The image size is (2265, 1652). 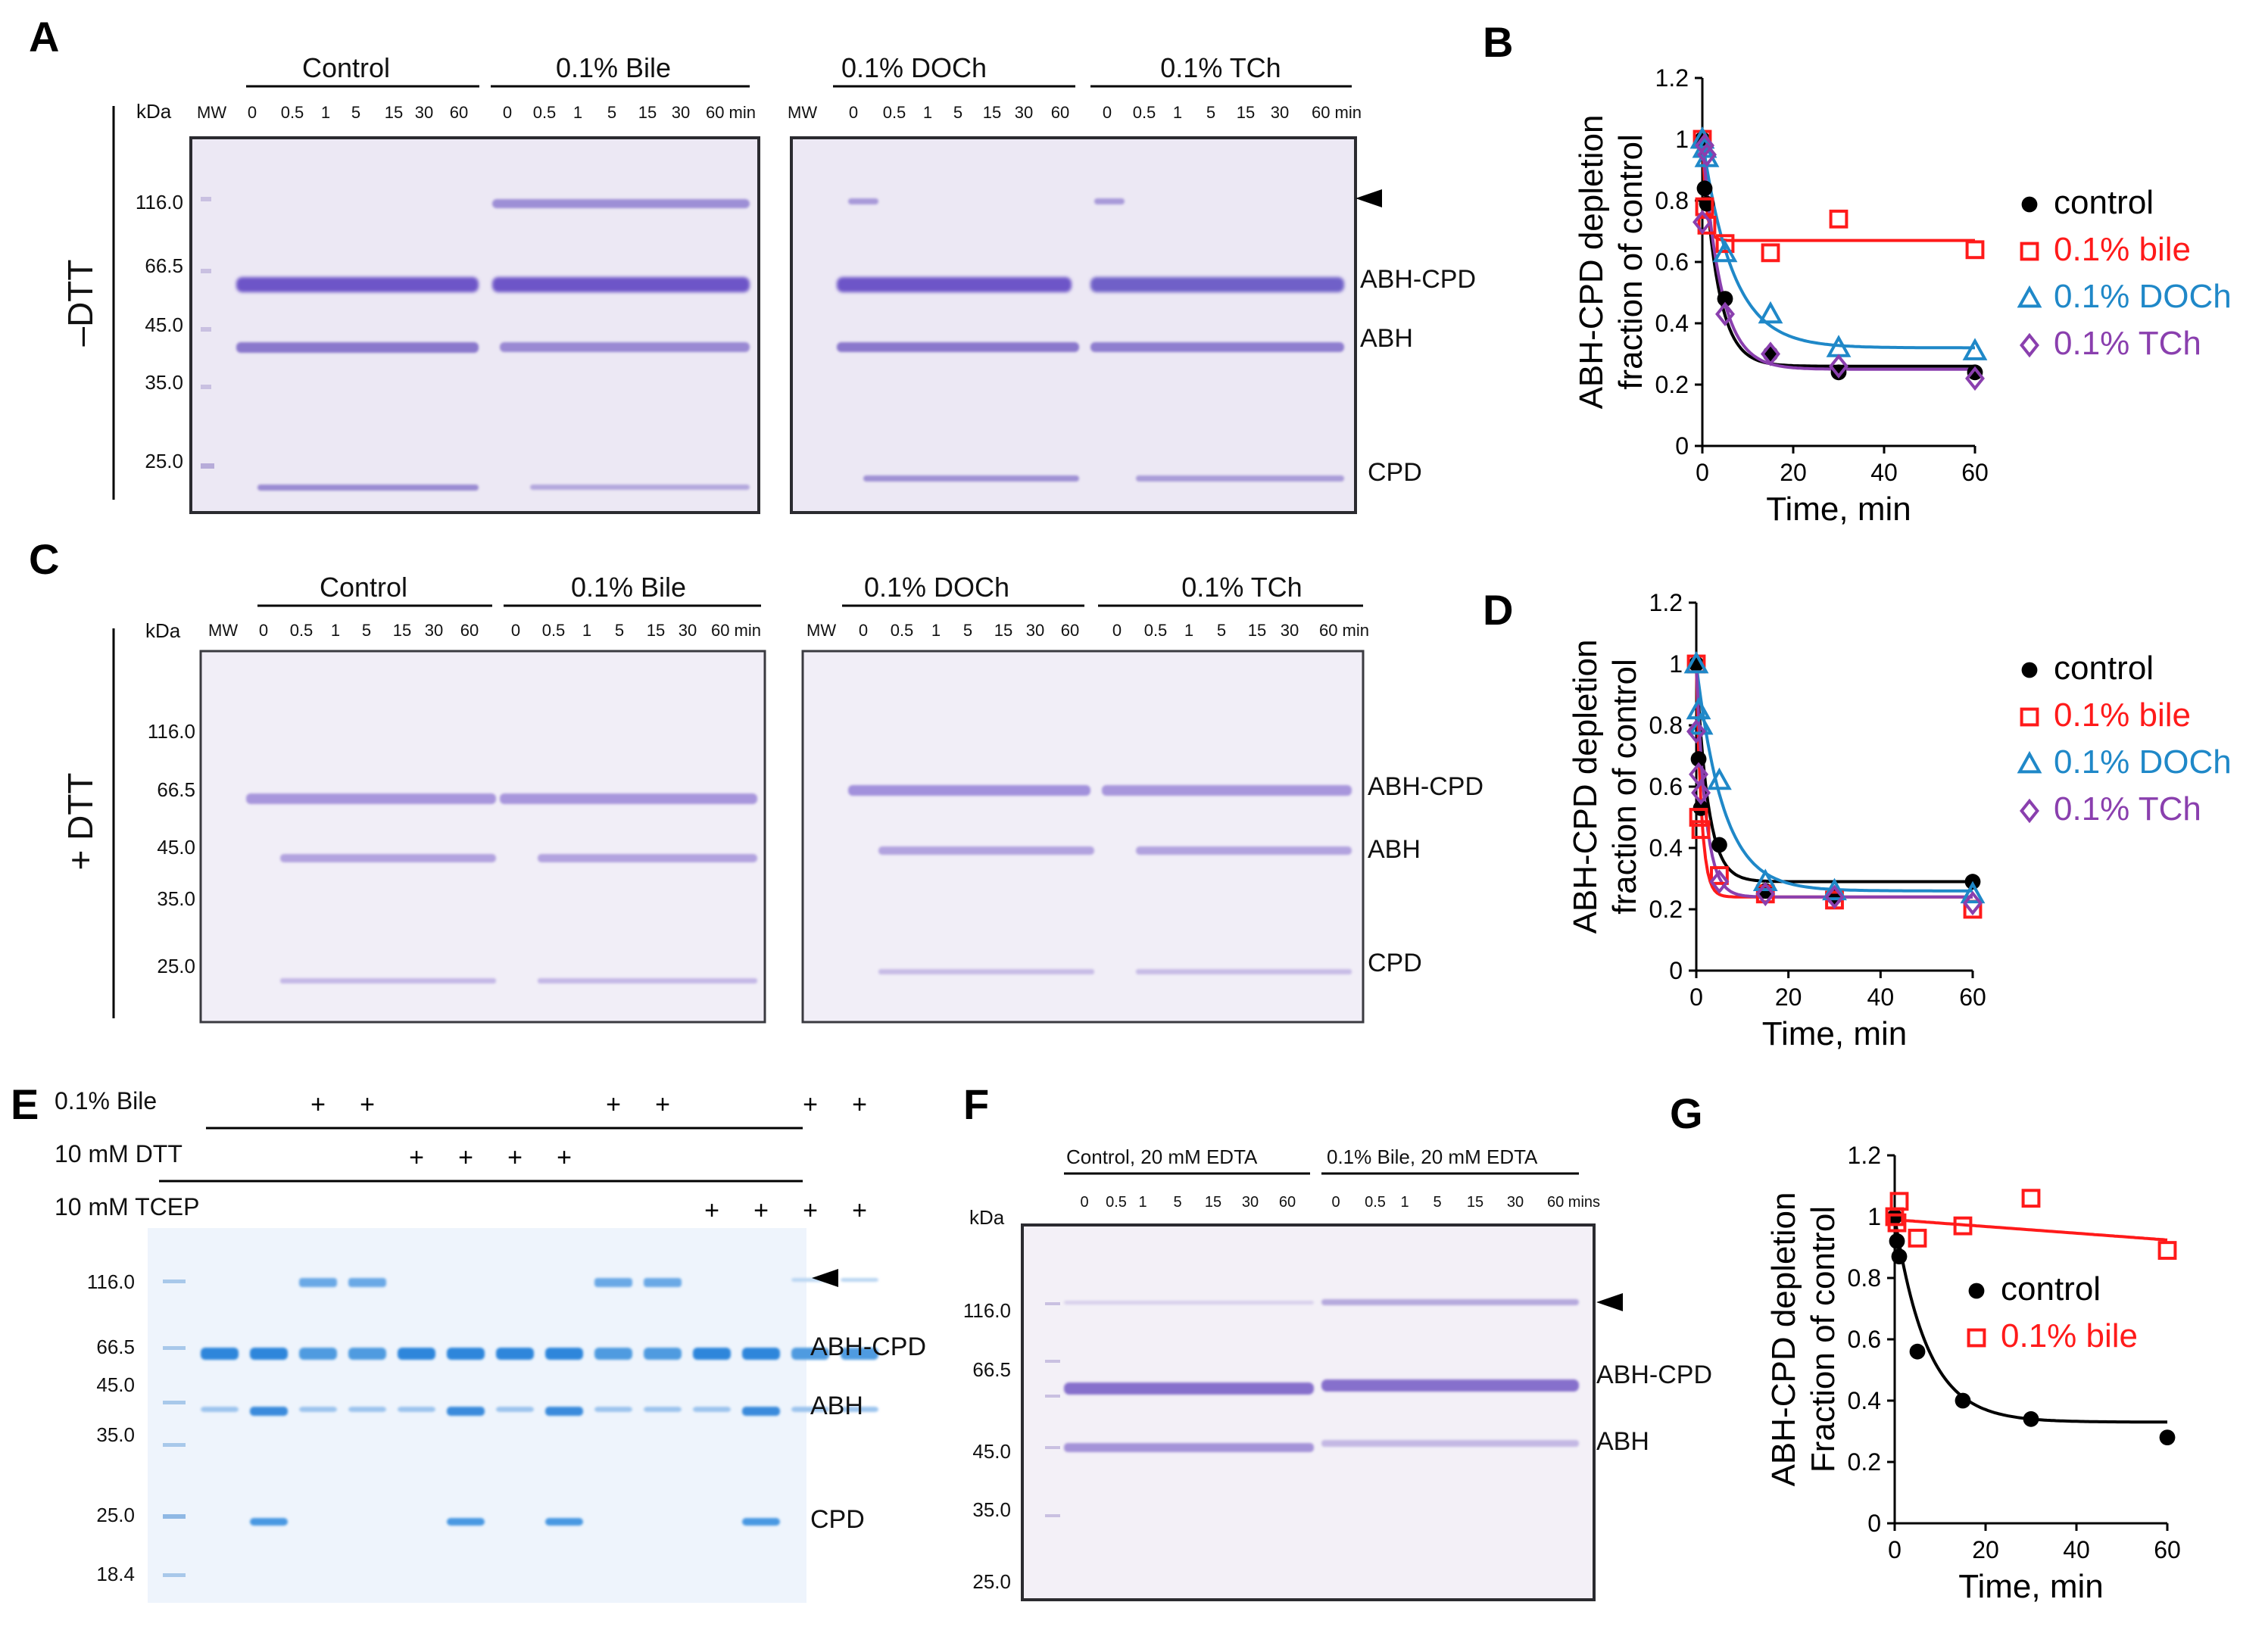 What do you see at coordinates (1395, 472) in the screenshot?
I see `band-label: CPD` at bounding box center [1395, 472].